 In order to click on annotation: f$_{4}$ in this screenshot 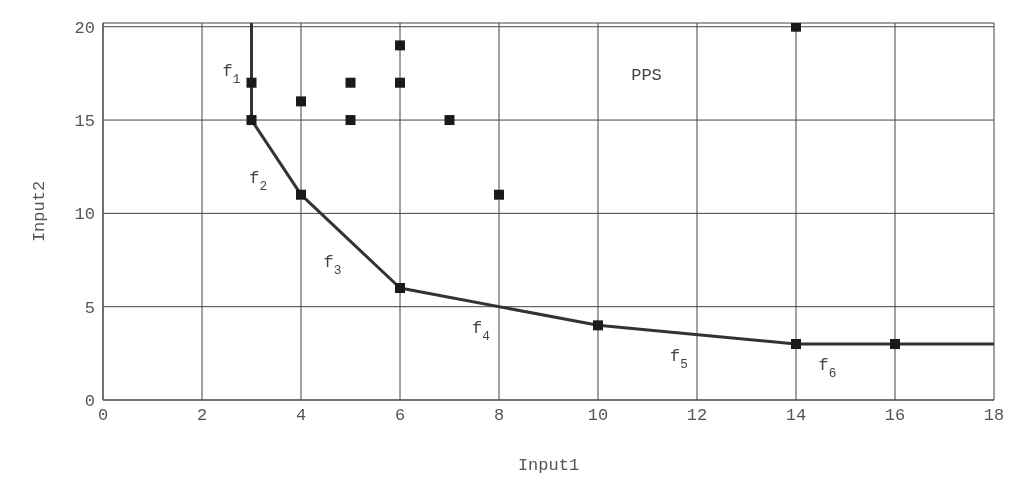, I will do `click(481, 331)`.